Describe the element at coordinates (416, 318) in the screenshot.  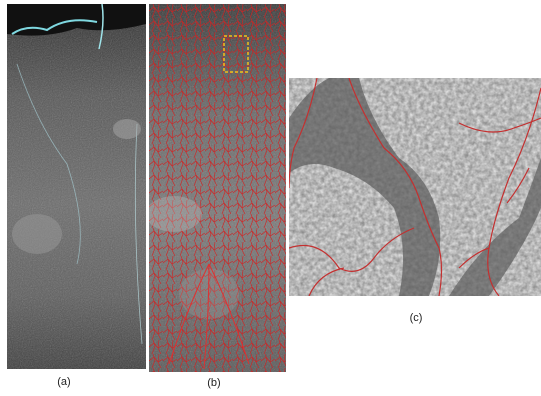
I see `caption-c: (c)` at that location.